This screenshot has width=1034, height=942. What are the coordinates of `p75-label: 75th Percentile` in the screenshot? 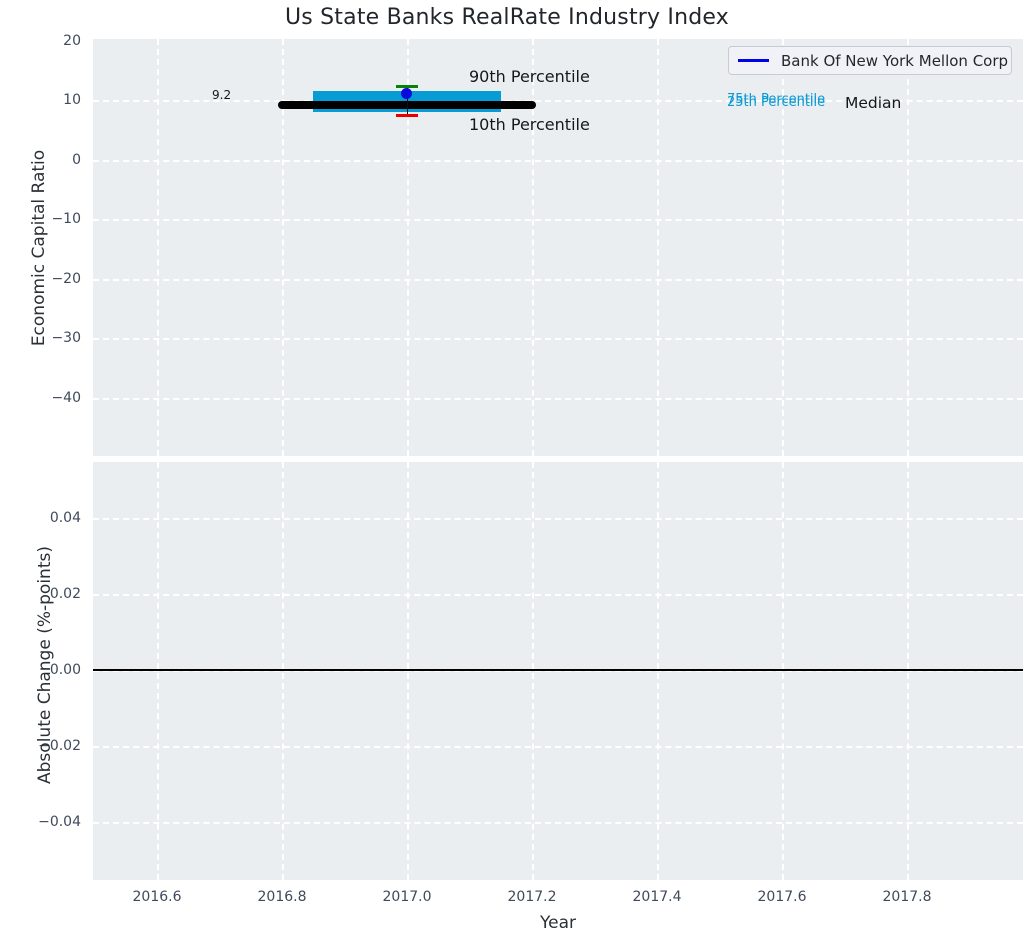 It's located at (776, 99).